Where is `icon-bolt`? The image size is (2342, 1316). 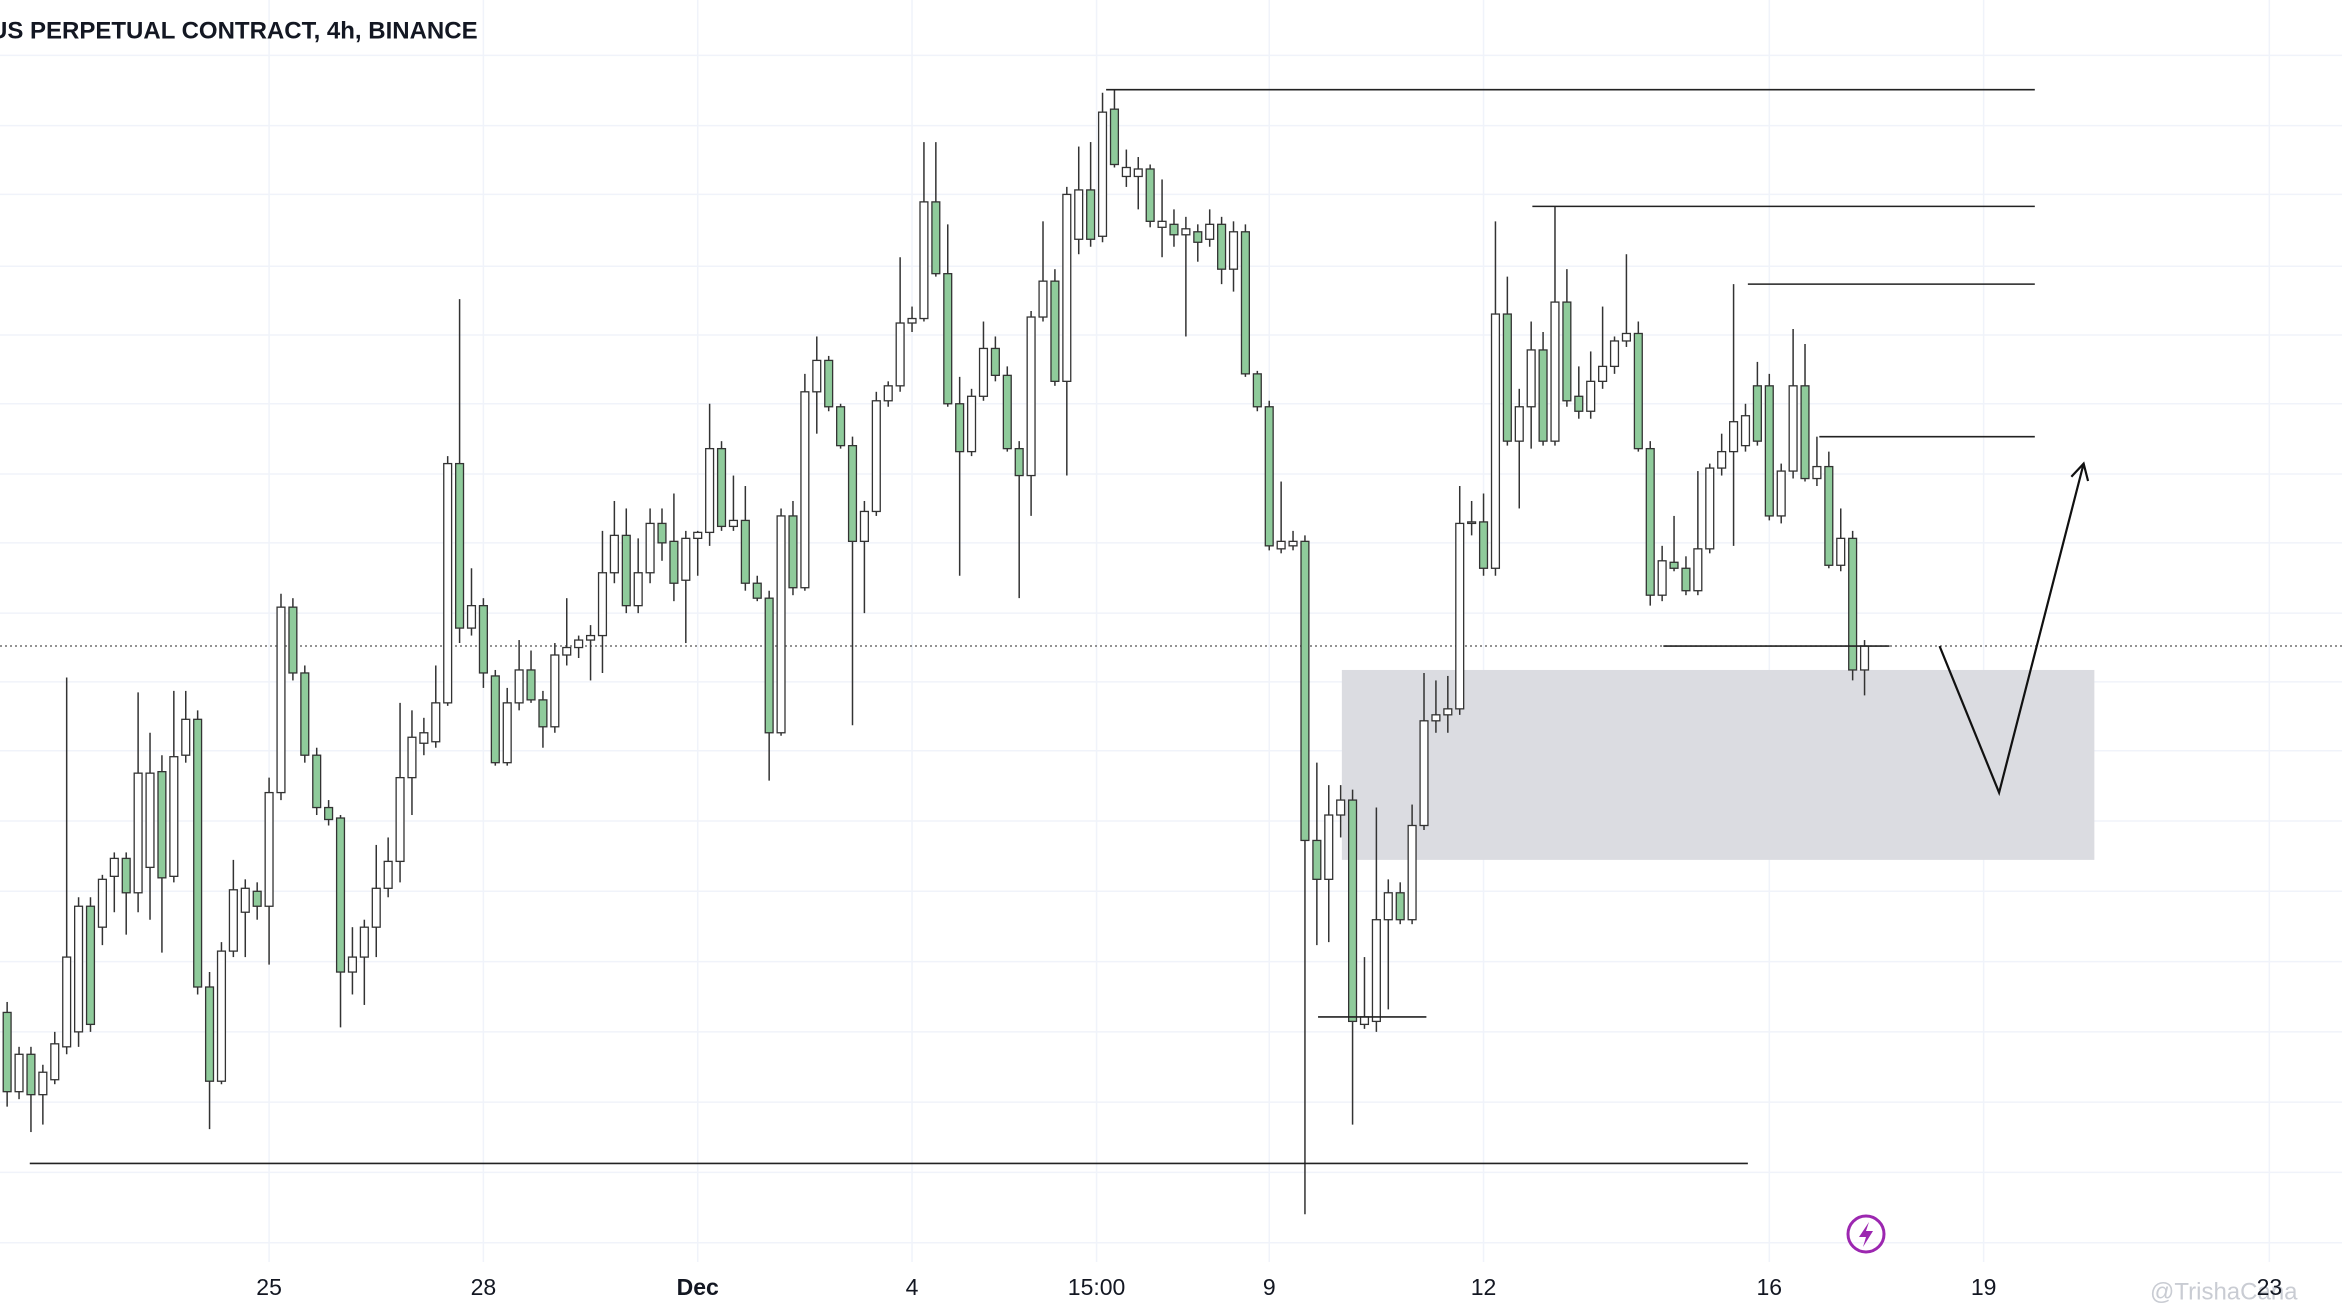
icon-bolt is located at coordinates (1866, 1234).